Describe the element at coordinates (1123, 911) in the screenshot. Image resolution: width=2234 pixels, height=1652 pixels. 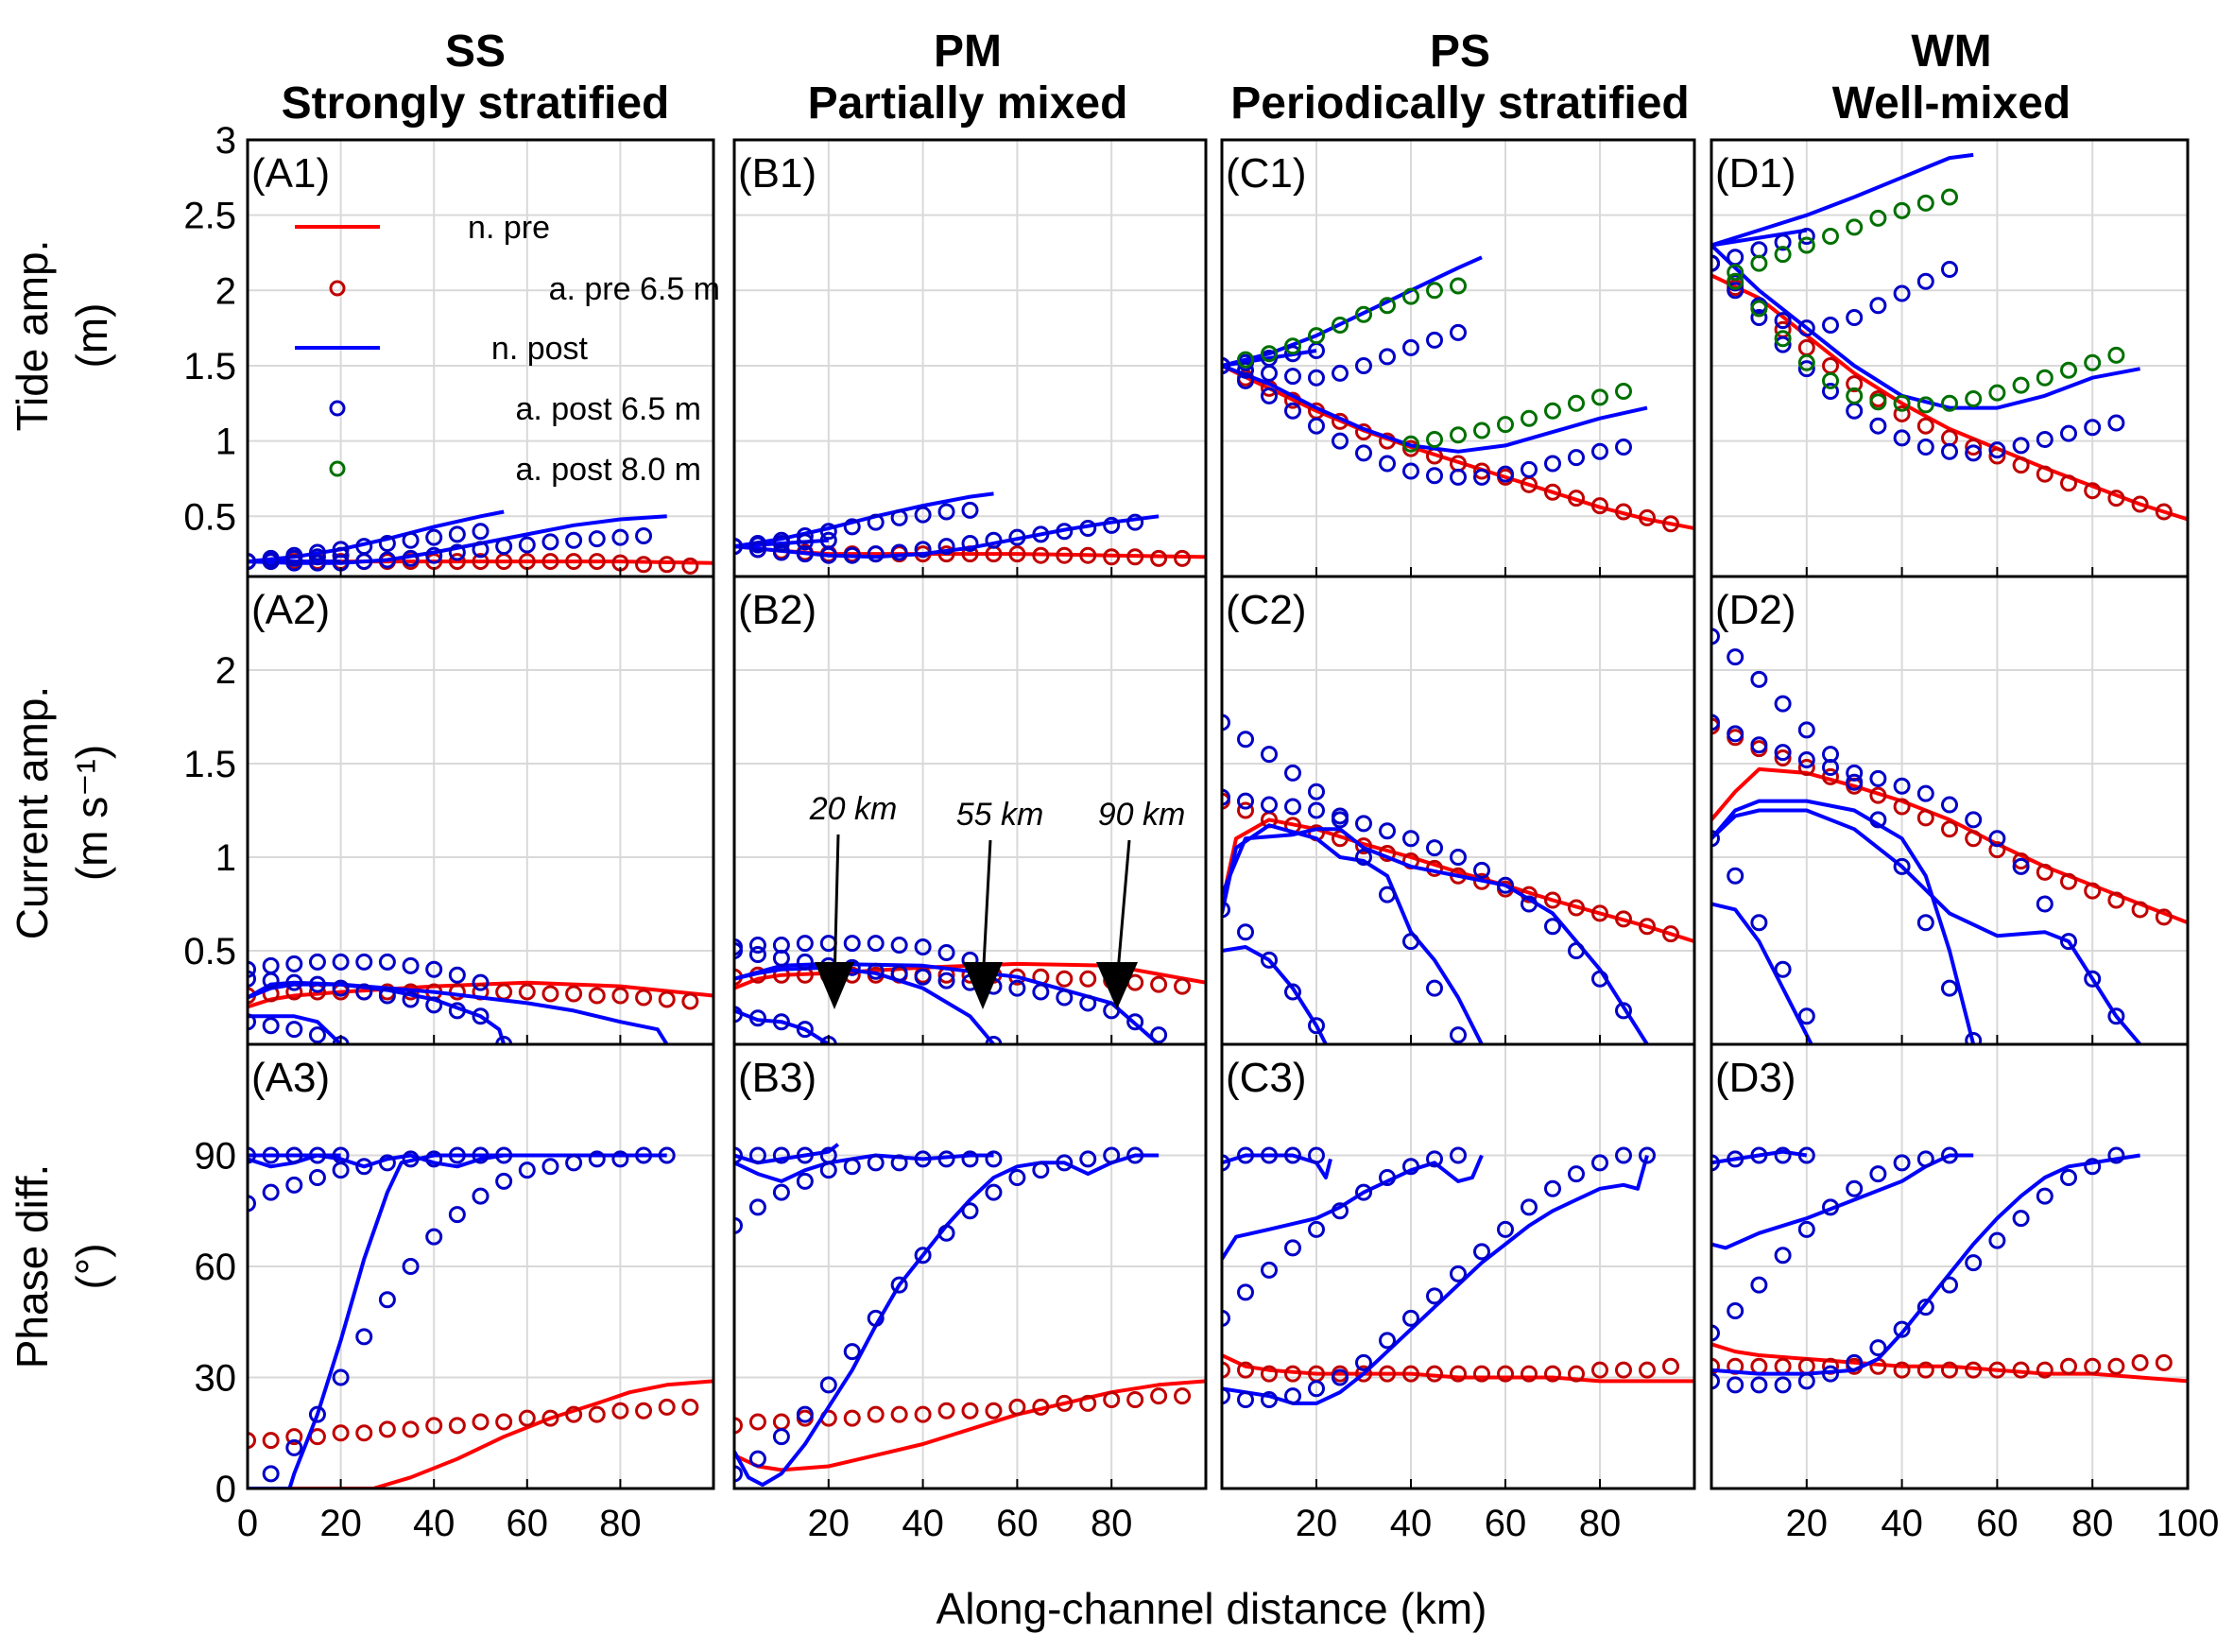
I see `arrow-90km-shaft` at that location.